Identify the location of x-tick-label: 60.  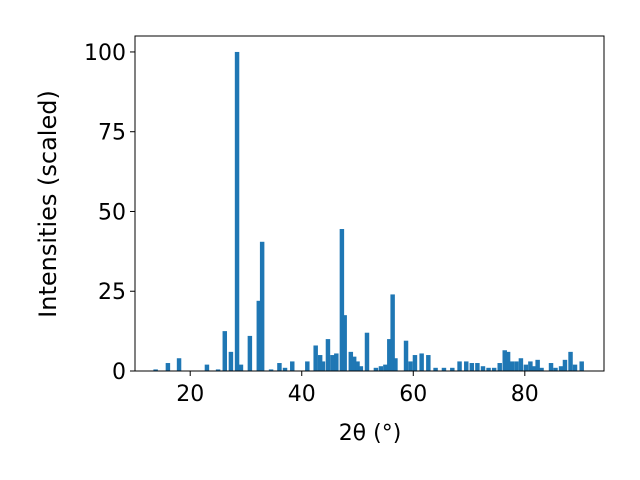
(413, 394).